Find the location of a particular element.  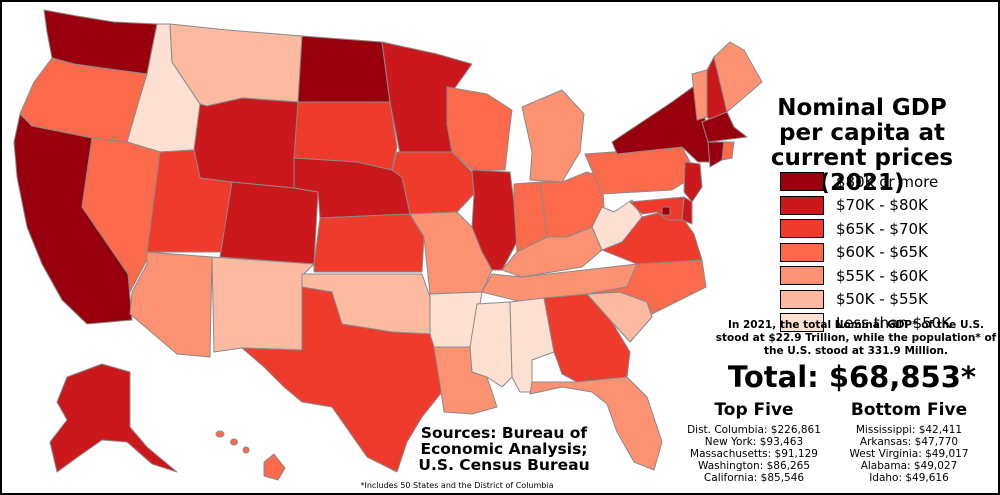

state-me is located at coordinates (738, 77).